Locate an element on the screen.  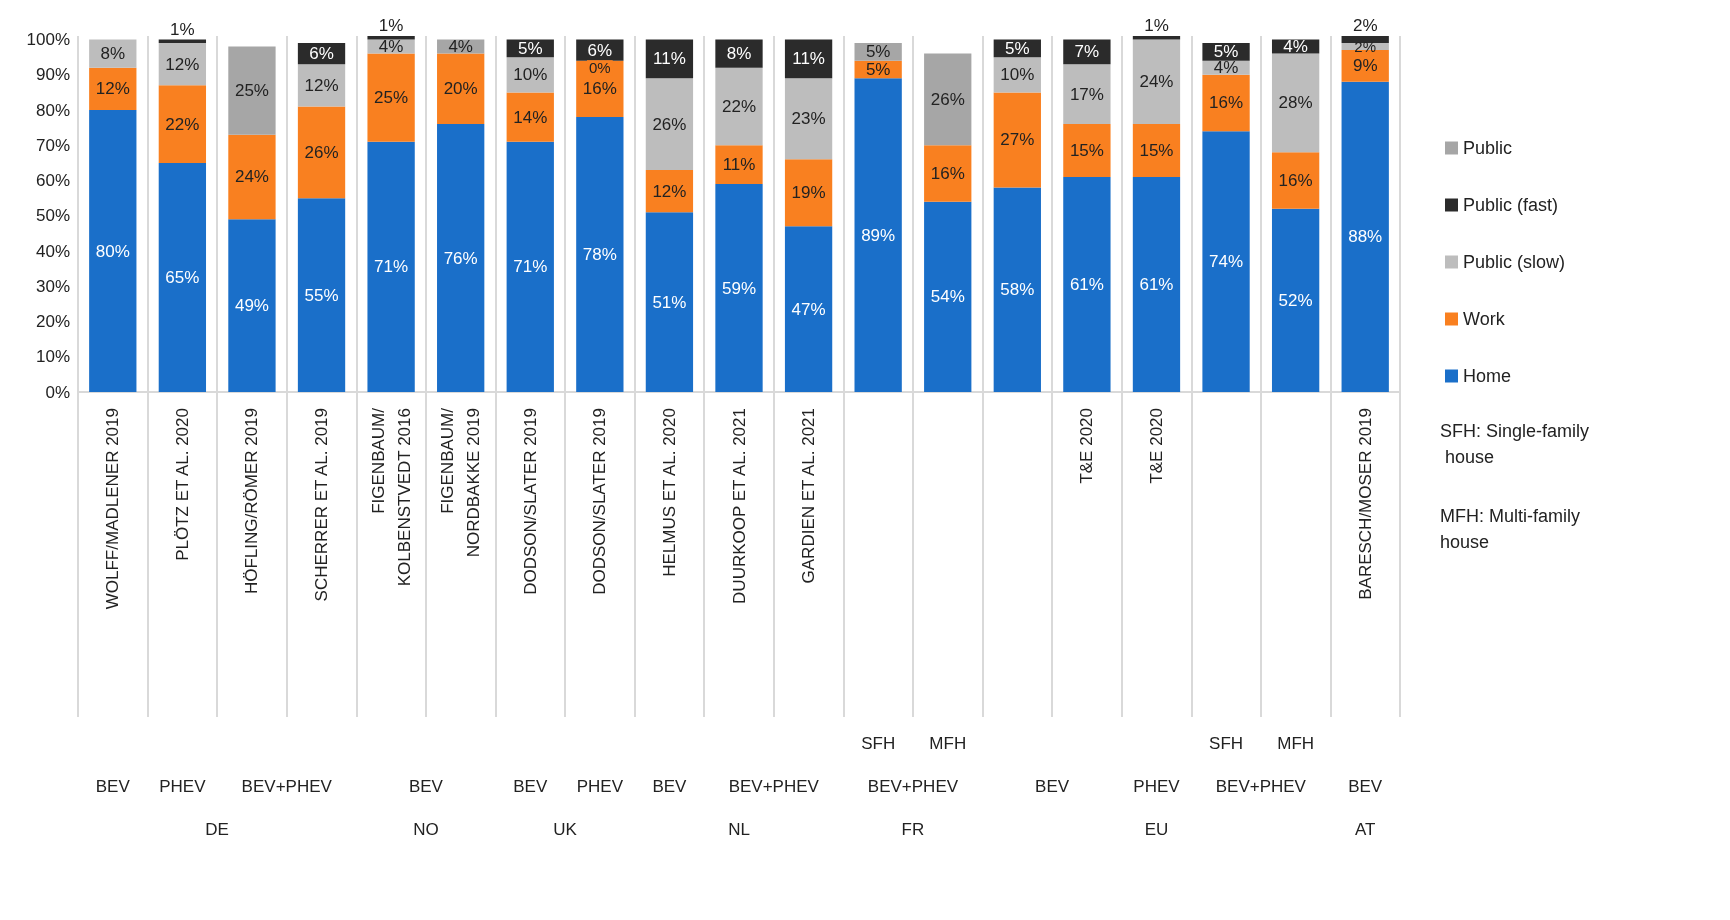
data-label: 76% is located at coordinates (460, 258).